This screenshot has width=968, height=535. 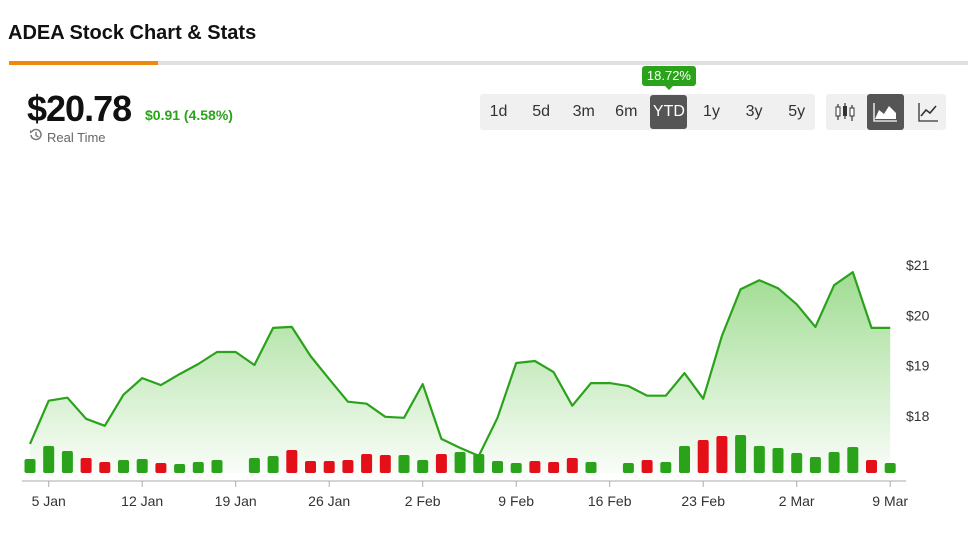 I want to click on x-tick-label: 12 Jan, so click(x=142, y=501).